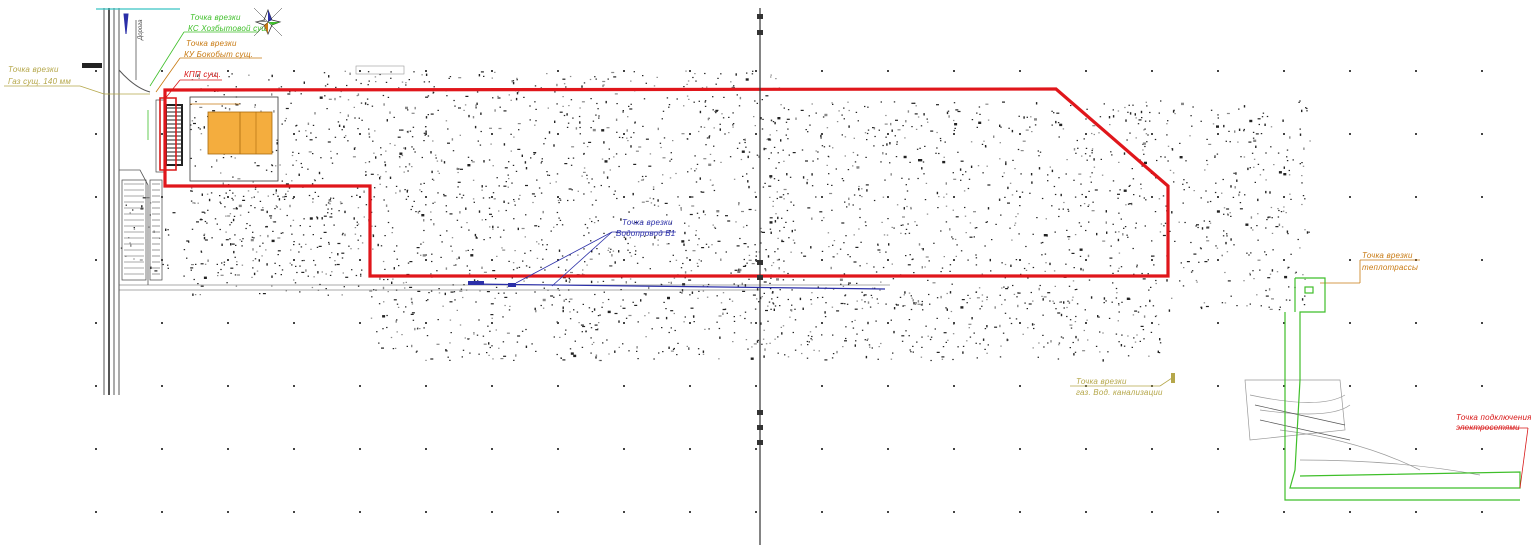 The height and width of the screenshot is (550, 1531). I want to click on power-route, so click(1402, 389).